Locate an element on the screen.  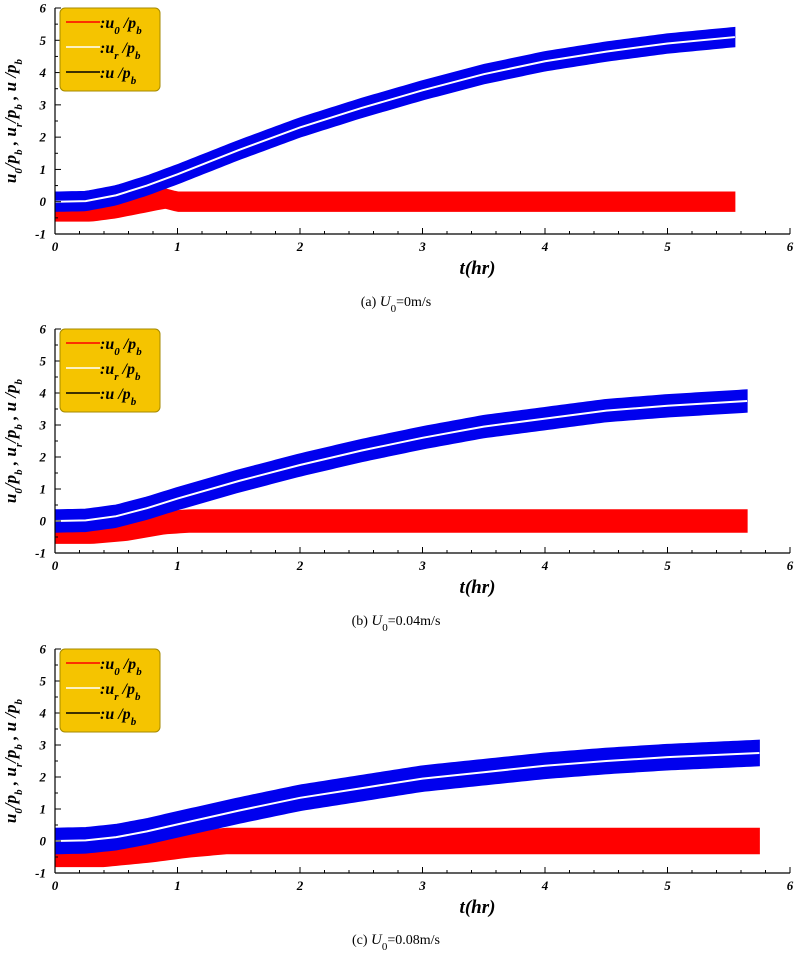
caption: (b) U0=0.04m/s is located at coordinates (396, 623).